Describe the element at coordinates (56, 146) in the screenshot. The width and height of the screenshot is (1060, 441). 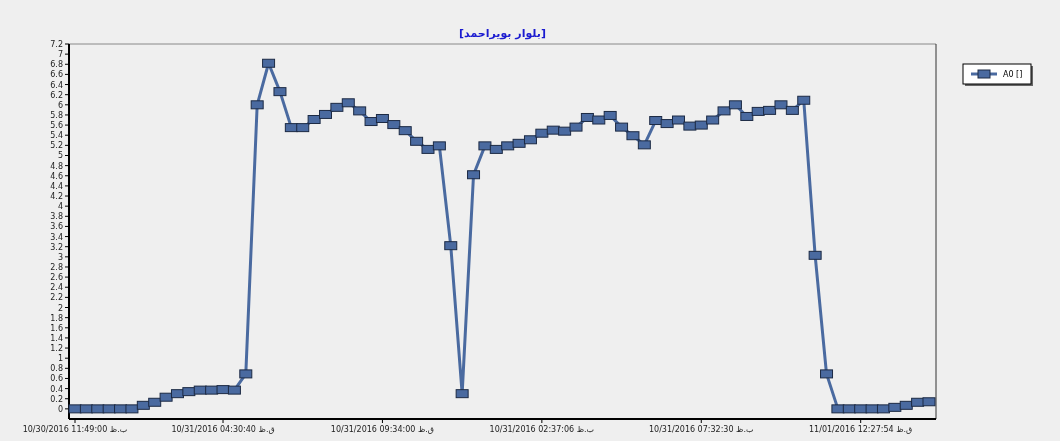
I see `y-tick-label: 5.2` at that location.